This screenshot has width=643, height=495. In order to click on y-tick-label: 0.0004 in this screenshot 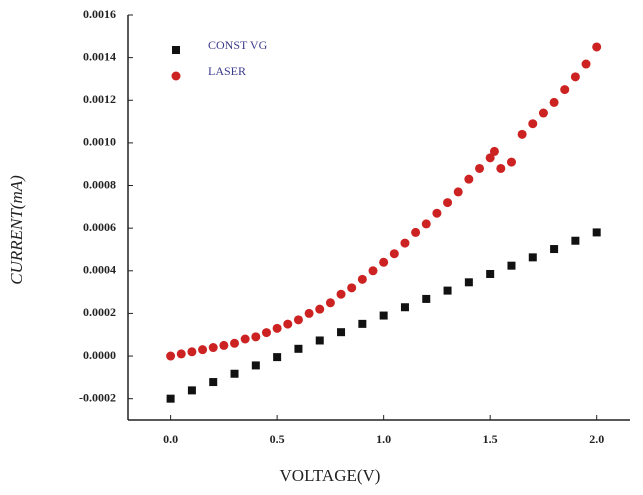, I will do `click(99, 270)`.